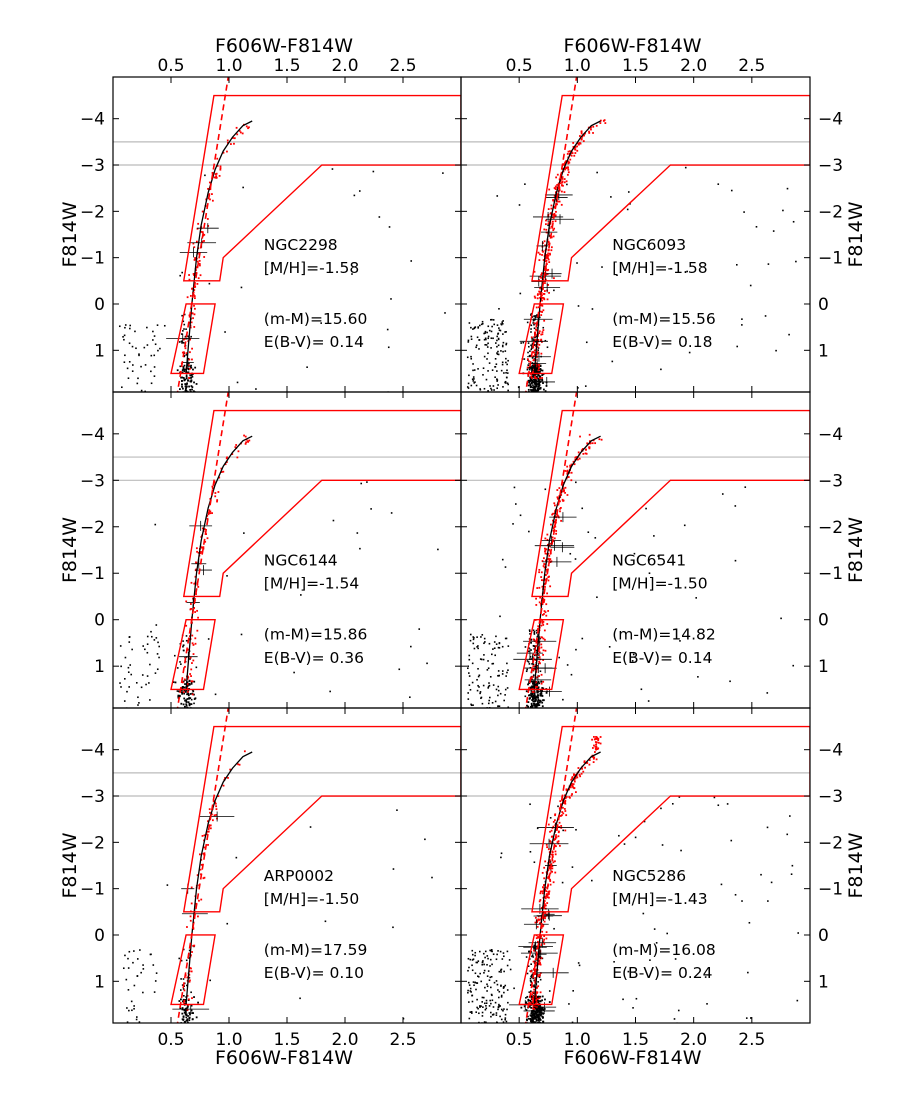 The height and width of the screenshot is (1100, 900). I want to click on y-tick-label: −4, so click(830, 435).